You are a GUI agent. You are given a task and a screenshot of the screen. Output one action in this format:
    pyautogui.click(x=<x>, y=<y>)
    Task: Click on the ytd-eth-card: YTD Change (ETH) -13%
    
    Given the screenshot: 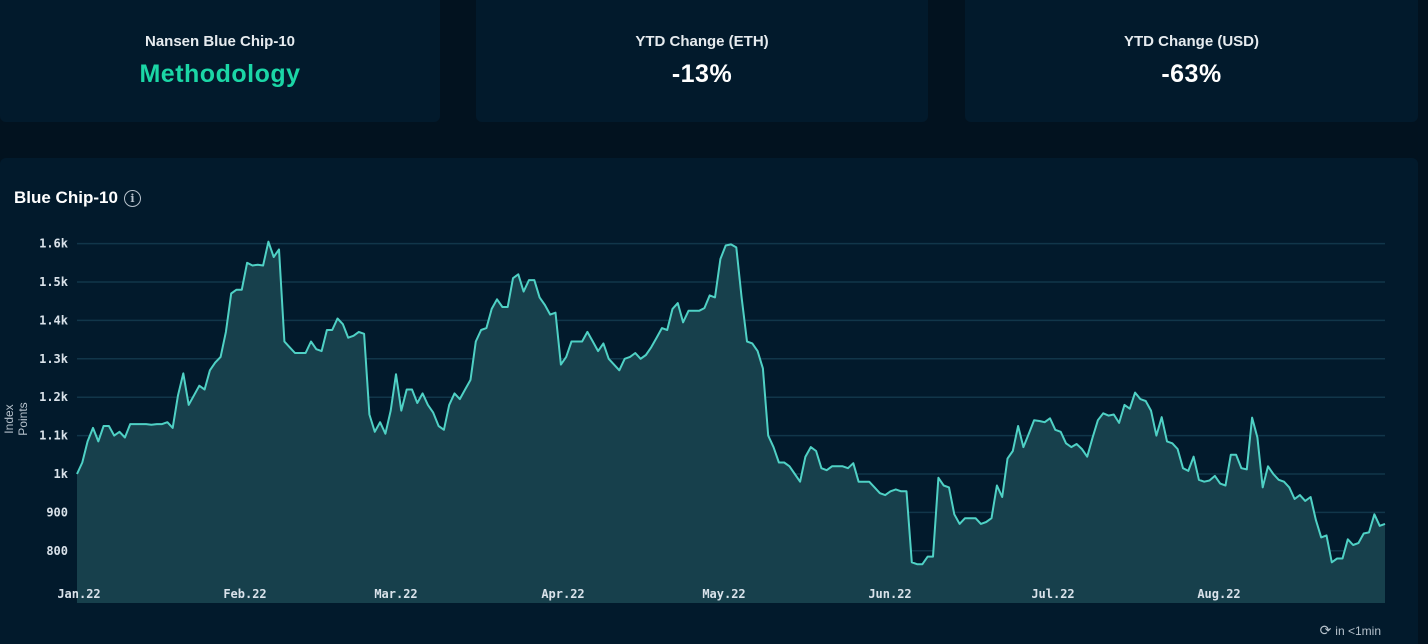 What is the action you would take?
    pyautogui.click(x=702, y=61)
    